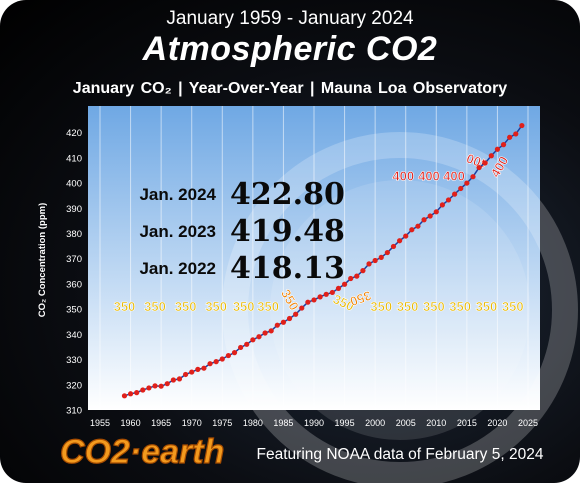 The height and width of the screenshot is (483, 580). I want to click on x-tick-label: 2015, so click(467, 423).